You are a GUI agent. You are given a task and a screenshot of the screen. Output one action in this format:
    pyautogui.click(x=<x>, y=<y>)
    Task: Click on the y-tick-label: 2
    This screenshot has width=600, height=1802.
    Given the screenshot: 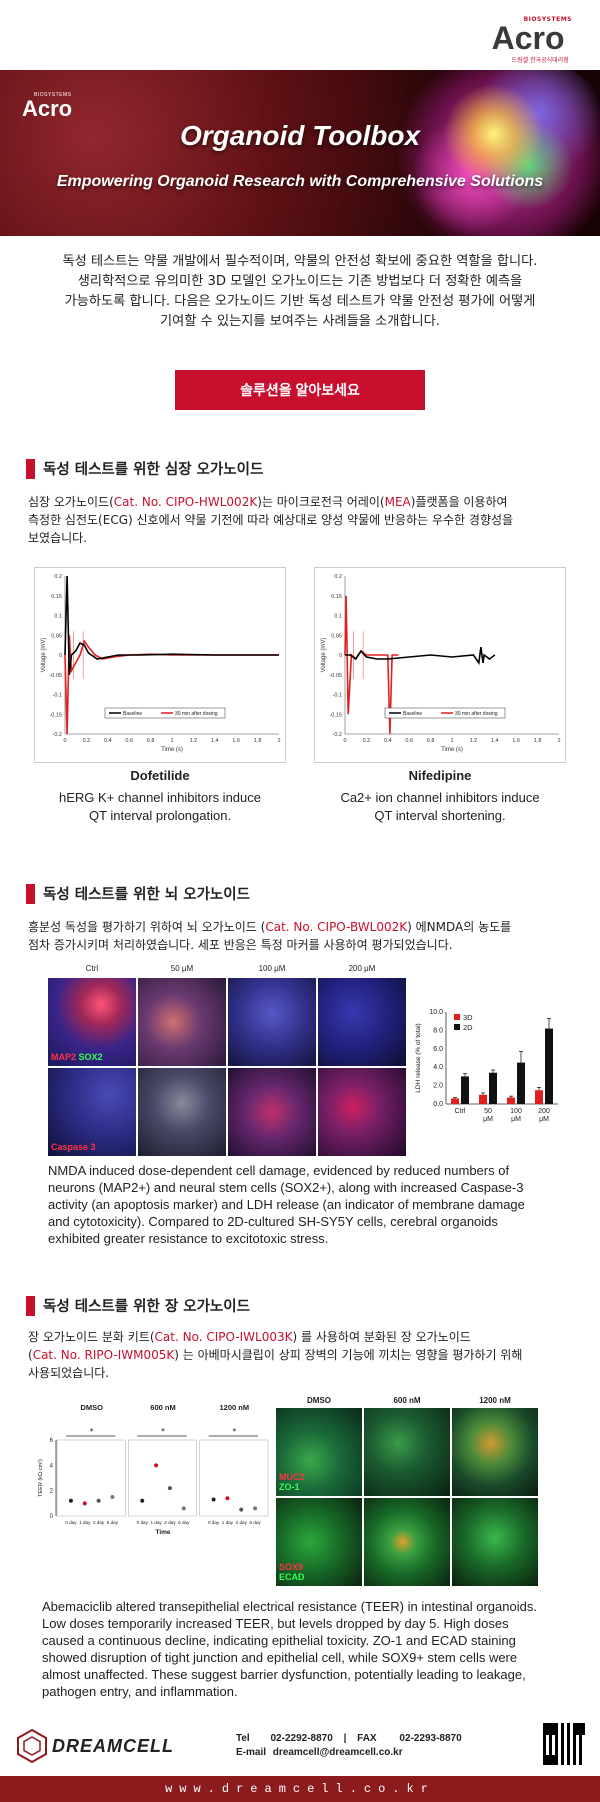 What is the action you would take?
    pyautogui.click(x=52, y=1492)
    